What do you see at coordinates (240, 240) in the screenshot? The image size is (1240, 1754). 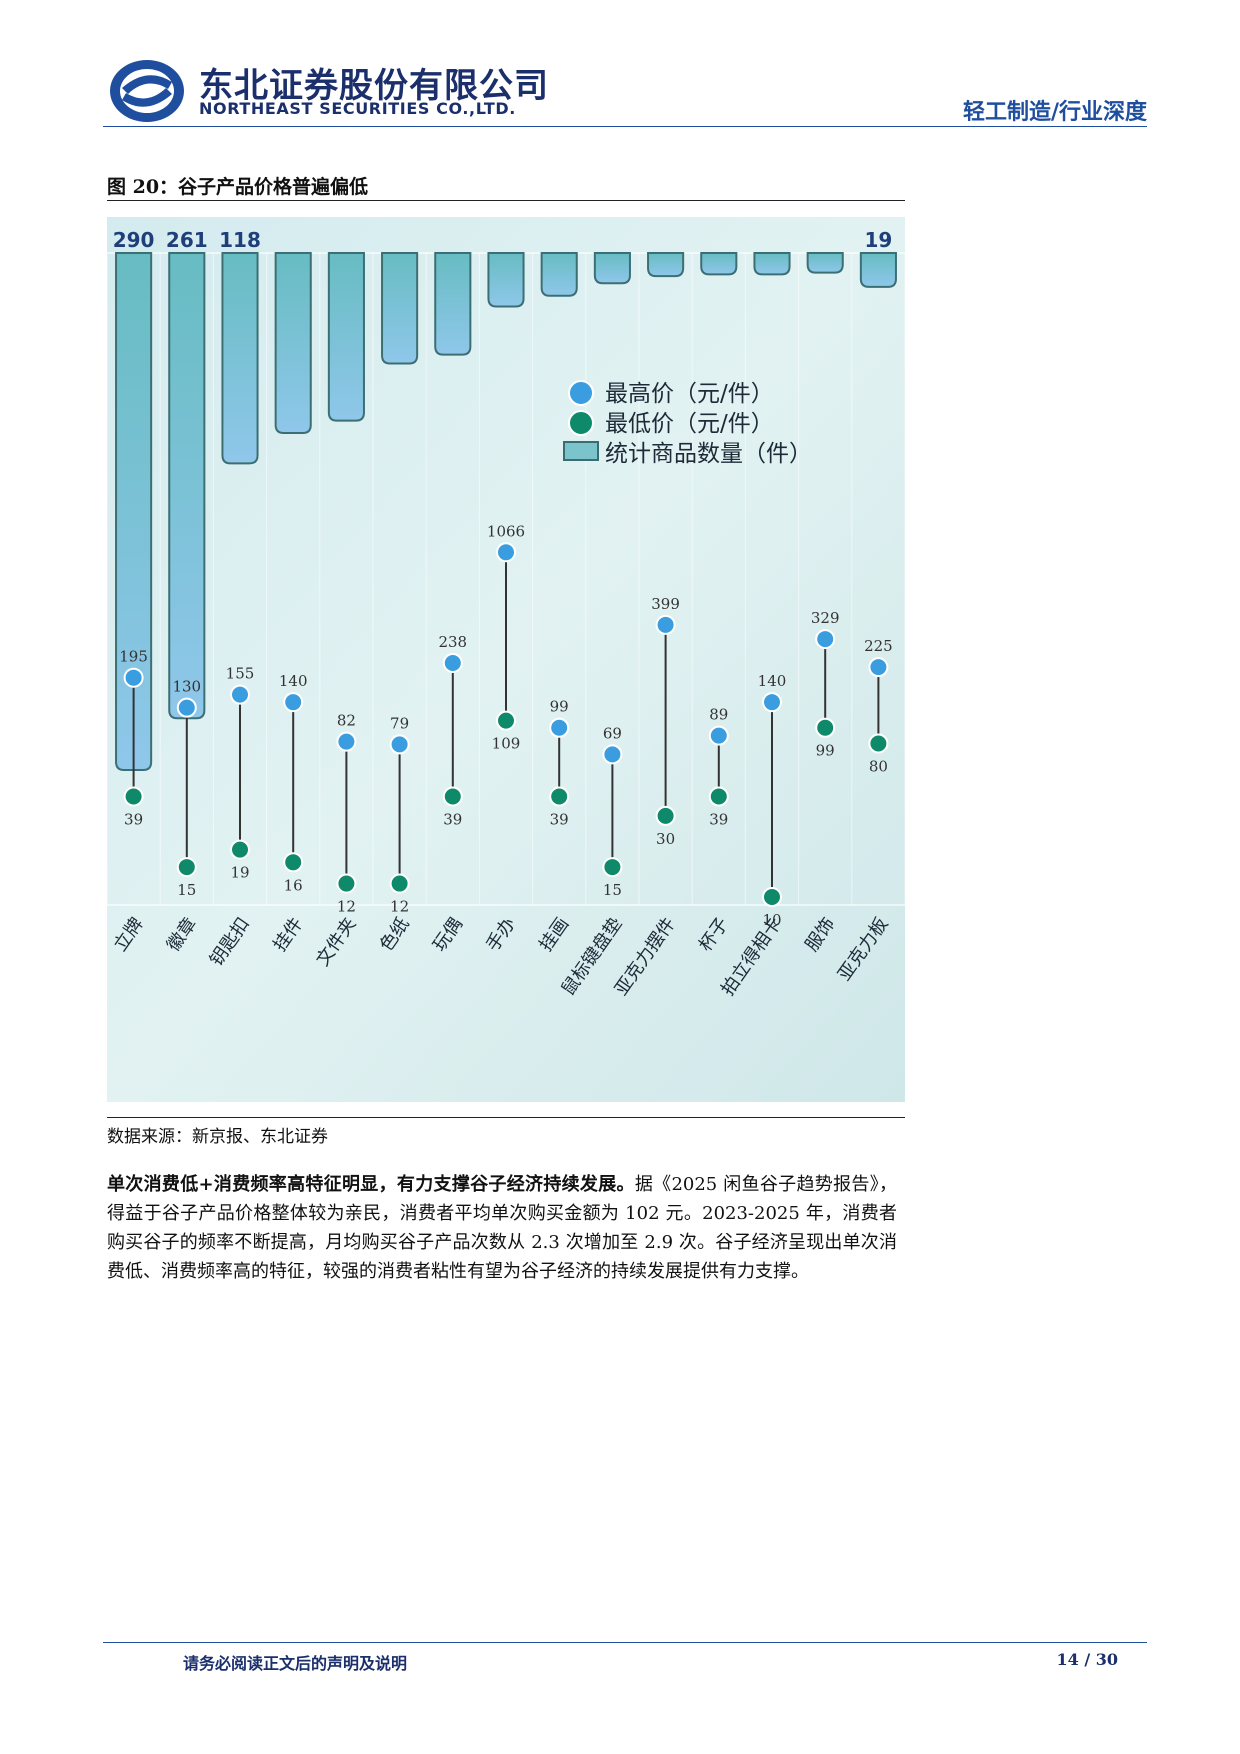 I see `bar-count-label: 118` at bounding box center [240, 240].